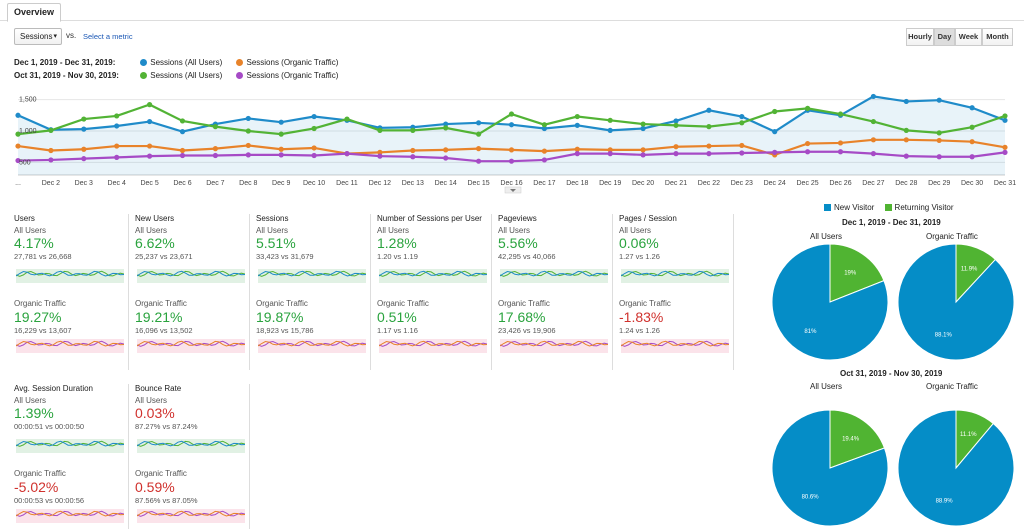  I want to click on granularity-month-button: Month, so click(997, 37).